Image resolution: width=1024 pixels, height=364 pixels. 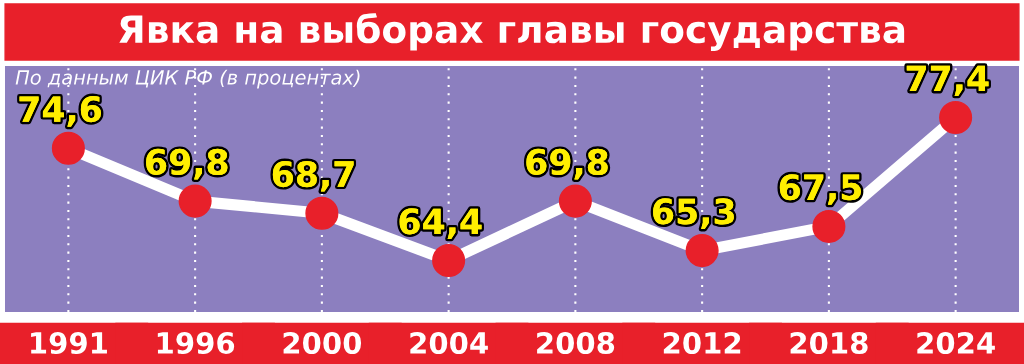 I want to click on x-tick-label: 1991, so click(x=69, y=343).